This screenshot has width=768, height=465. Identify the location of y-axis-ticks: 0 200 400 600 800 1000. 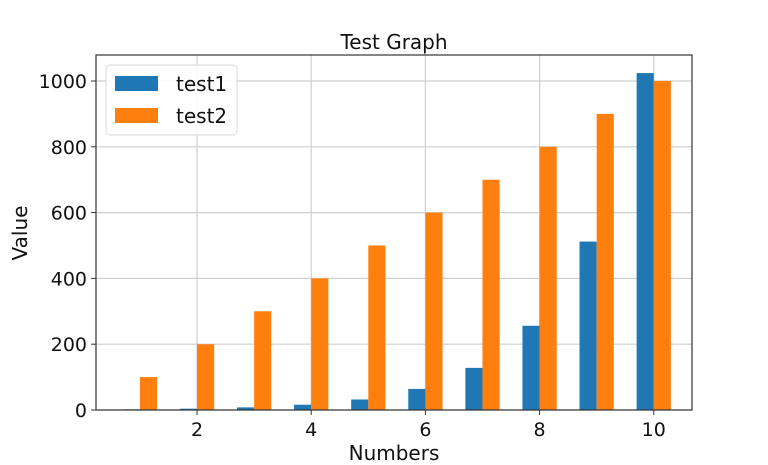
(67, 246).